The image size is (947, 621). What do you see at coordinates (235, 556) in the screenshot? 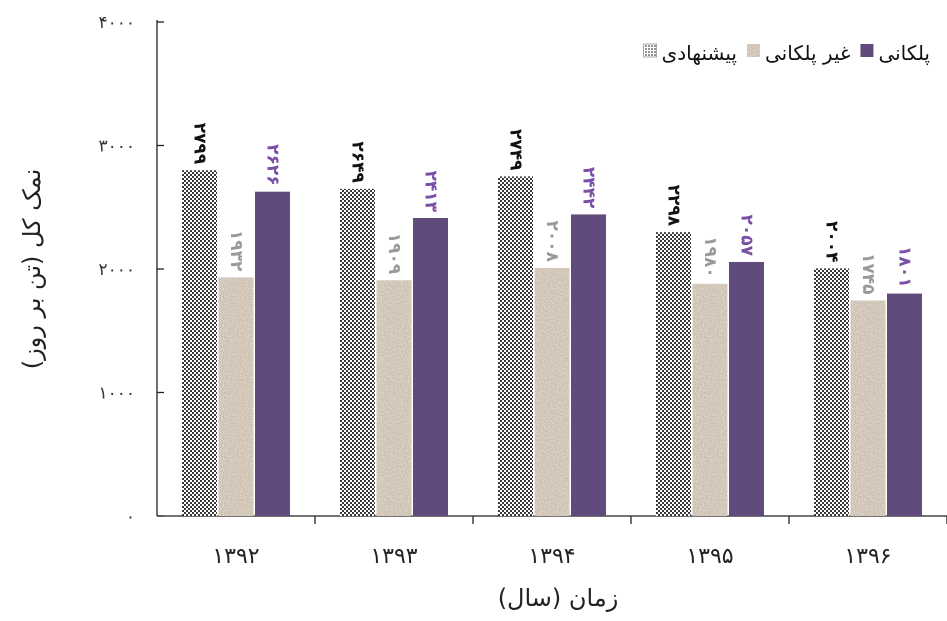
I see `x-tick-label: ۱۳۹۲` at bounding box center [235, 556].